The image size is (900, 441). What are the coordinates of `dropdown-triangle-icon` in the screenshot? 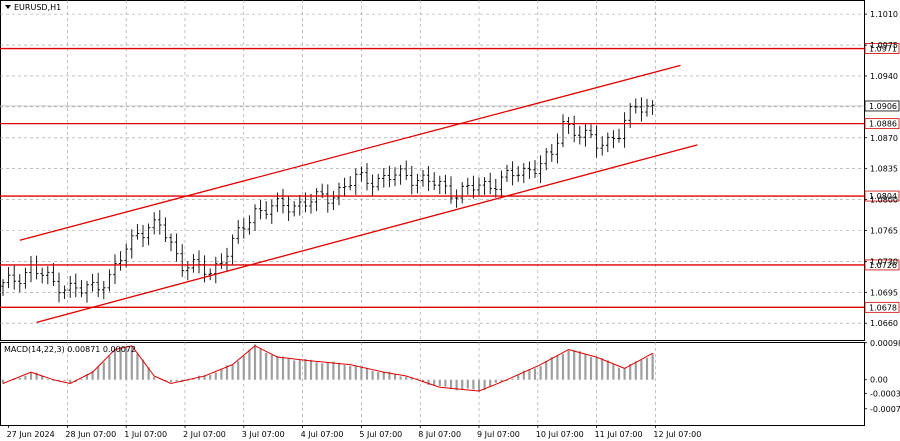 It's located at (8, 7).